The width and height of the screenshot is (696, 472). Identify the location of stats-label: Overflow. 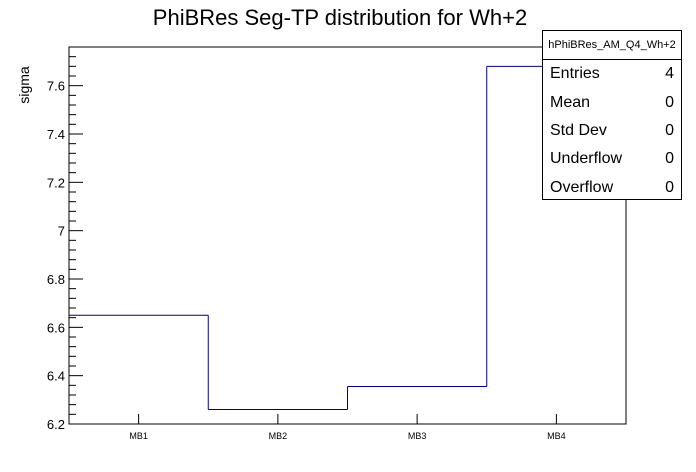
(582, 187).